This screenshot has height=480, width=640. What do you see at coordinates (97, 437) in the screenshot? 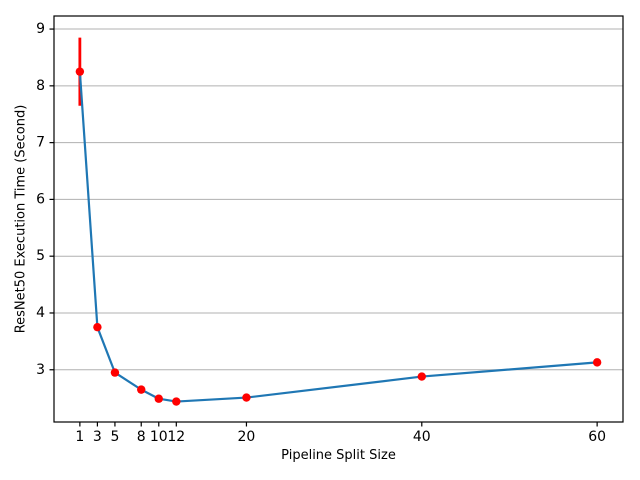
I see `x-tick-label: 3` at bounding box center [97, 437].